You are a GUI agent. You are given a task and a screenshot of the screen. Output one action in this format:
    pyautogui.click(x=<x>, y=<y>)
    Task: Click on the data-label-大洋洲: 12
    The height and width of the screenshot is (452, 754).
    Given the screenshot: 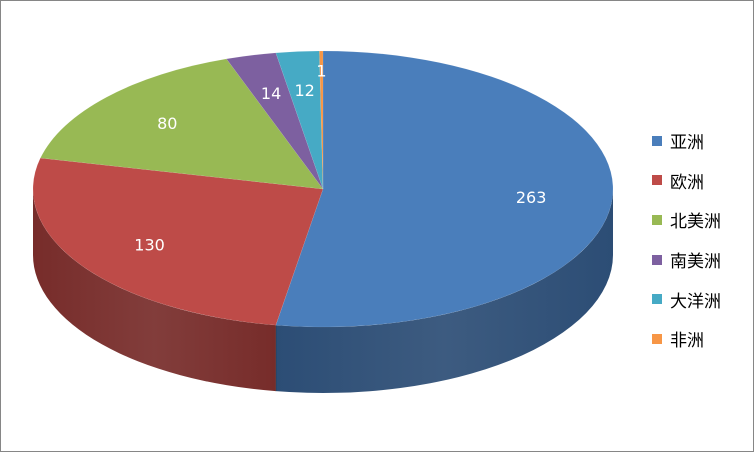 What is the action you would take?
    pyautogui.click(x=304, y=90)
    